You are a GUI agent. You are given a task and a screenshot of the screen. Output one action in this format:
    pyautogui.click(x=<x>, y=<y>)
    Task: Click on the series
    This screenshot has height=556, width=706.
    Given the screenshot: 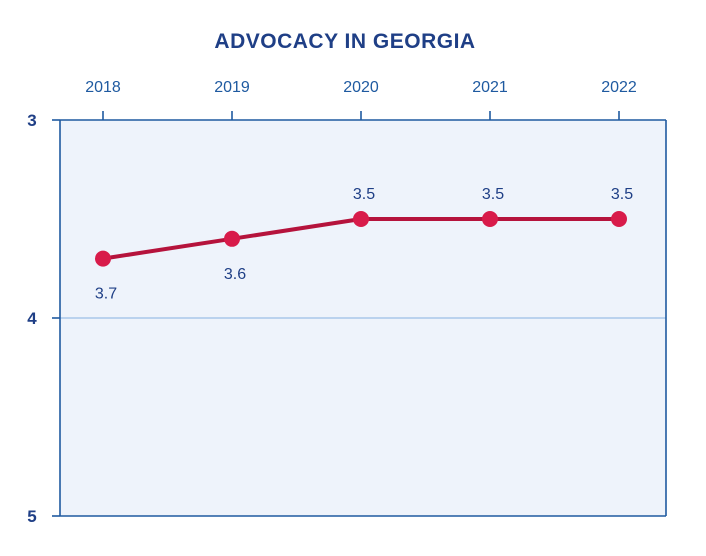 What is the action you would take?
    pyautogui.click(x=361, y=239)
    